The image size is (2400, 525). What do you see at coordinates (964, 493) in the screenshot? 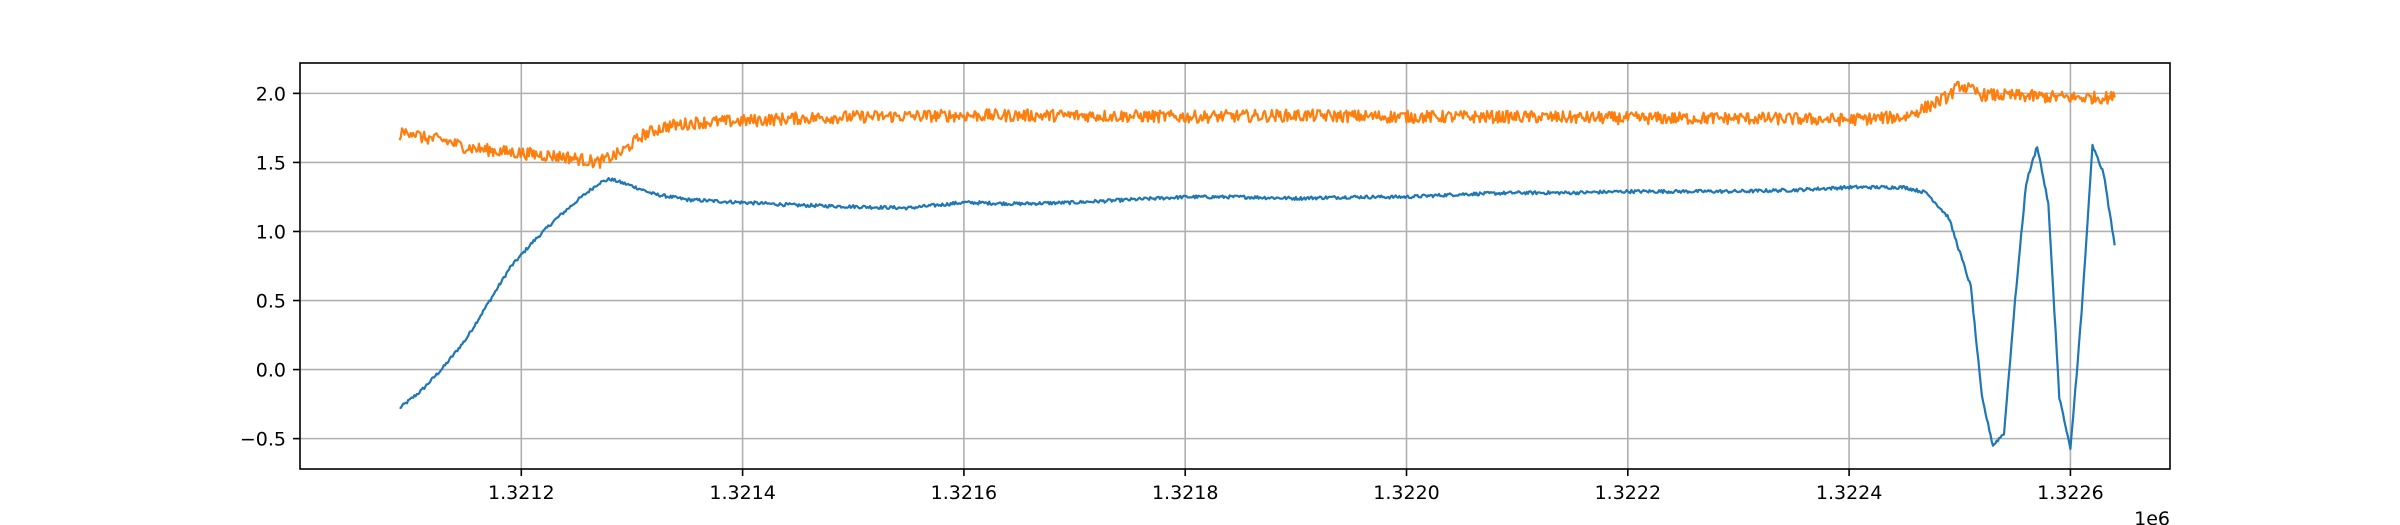
I see `x-tick-label: 1.3216` at bounding box center [964, 493].